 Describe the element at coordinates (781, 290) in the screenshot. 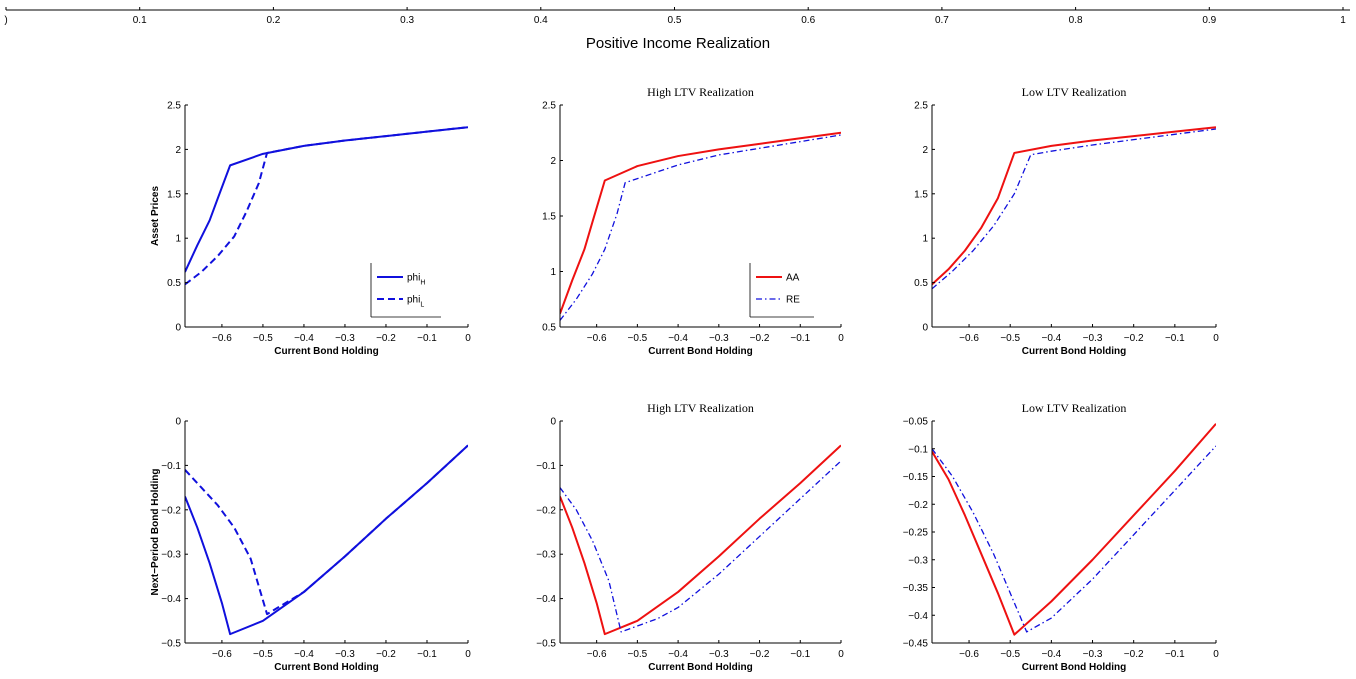

I see `legend: AA RE` at that location.